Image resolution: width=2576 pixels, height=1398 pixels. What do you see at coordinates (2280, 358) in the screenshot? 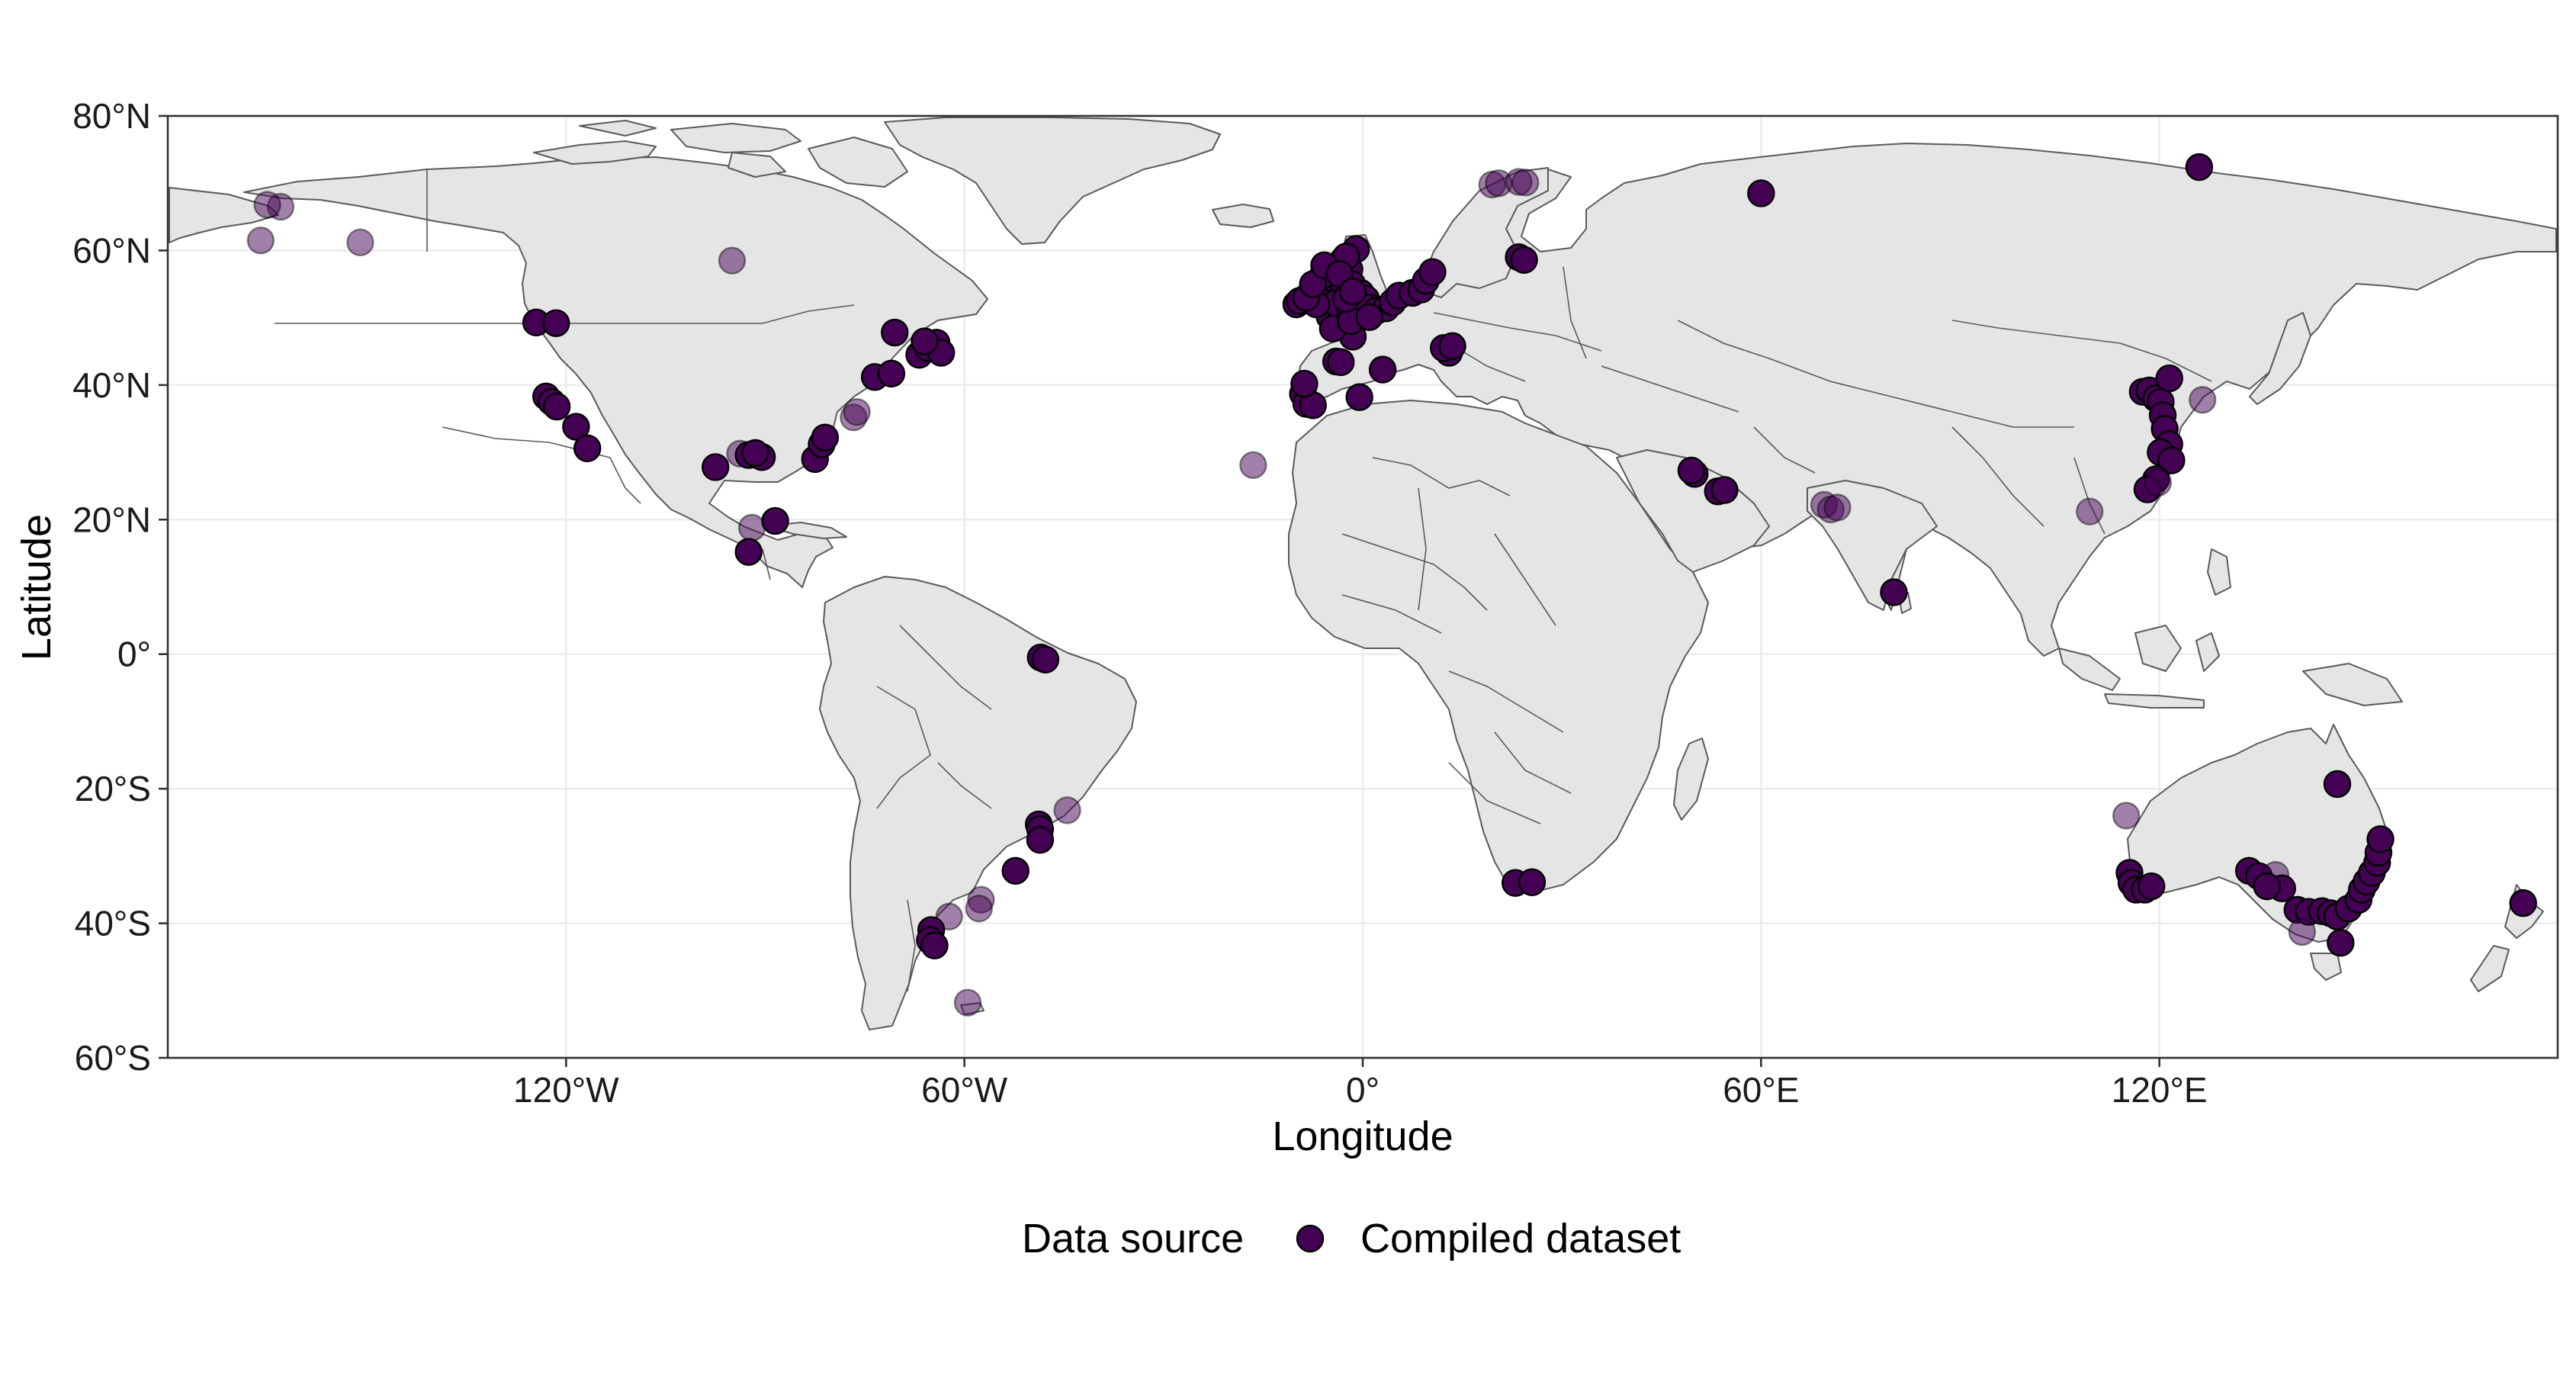
I see `landmass-japan` at bounding box center [2280, 358].